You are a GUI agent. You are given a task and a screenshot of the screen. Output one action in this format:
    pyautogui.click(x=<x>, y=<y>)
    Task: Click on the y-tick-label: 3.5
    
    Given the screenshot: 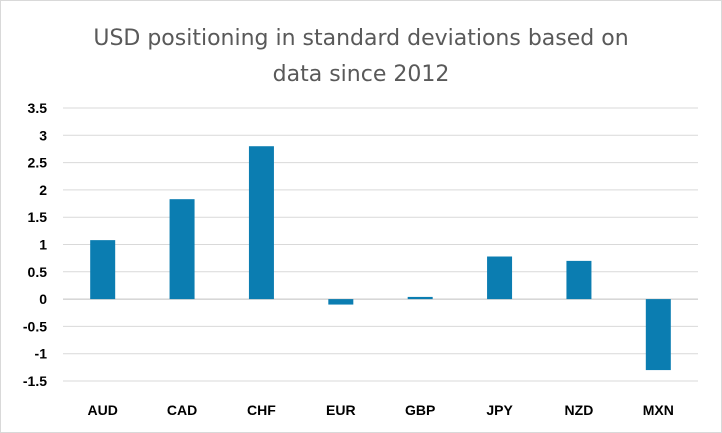 What is the action you would take?
    pyautogui.click(x=38, y=108)
    